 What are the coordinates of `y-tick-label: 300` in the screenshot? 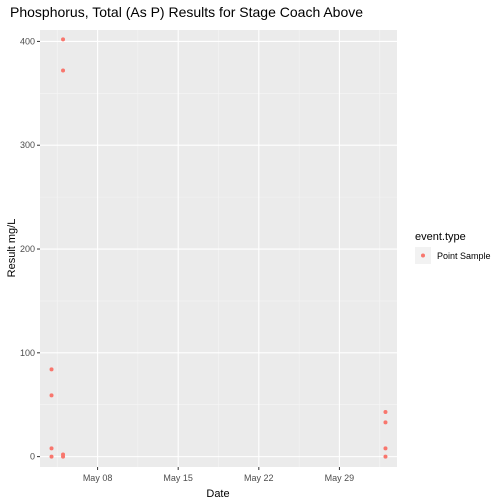 It's located at (27, 145).